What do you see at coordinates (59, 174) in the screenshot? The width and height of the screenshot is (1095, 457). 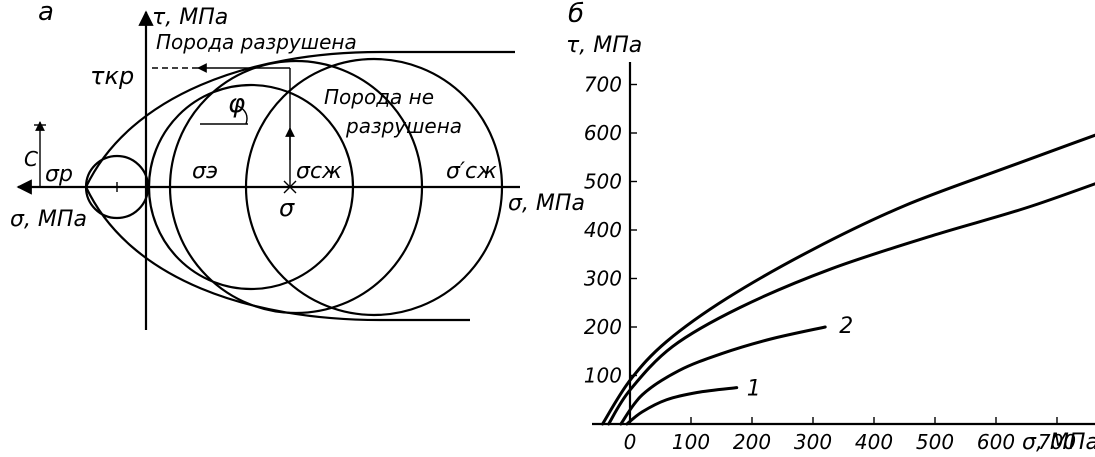 I see `sigma-p-label: σр` at bounding box center [59, 174].